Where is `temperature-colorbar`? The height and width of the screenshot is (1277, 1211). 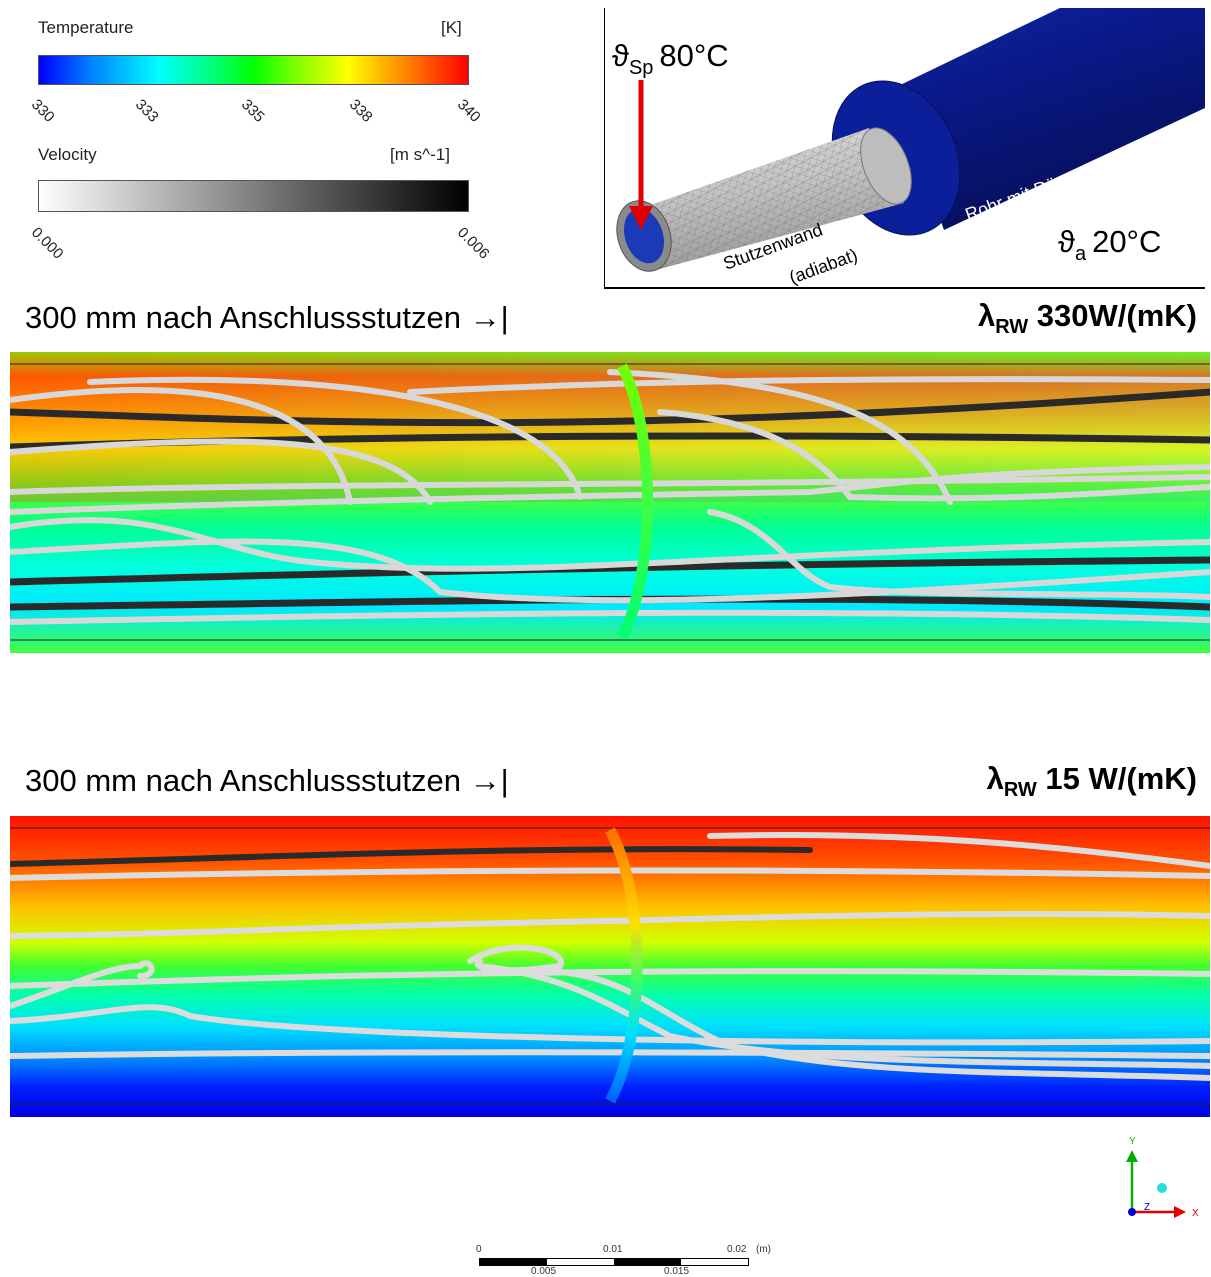 temperature-colorbar is located at coordinates (253, 70).